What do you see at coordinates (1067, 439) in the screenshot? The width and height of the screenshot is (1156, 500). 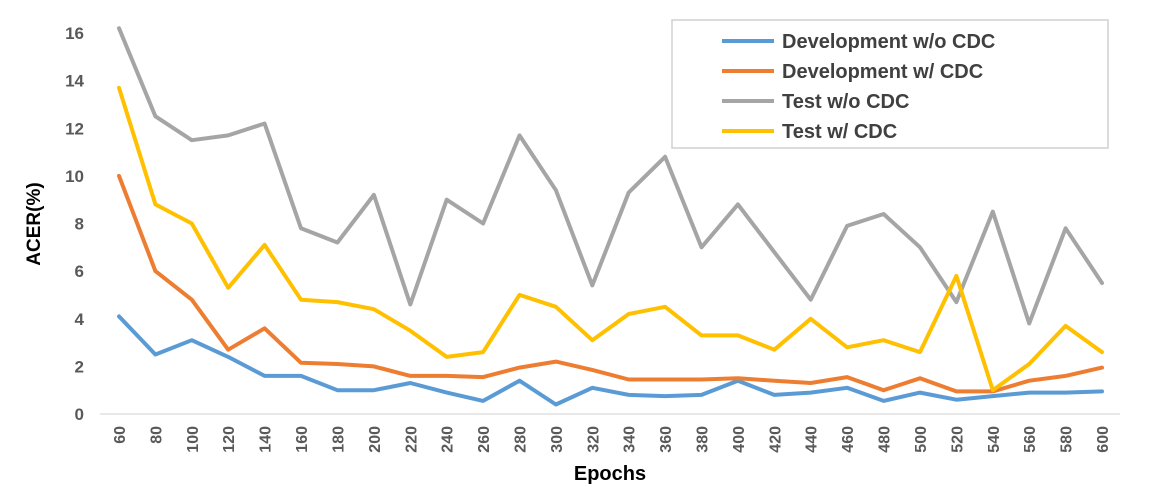 I see `x-tick-label: 580` at bounding box center [1067, 439].